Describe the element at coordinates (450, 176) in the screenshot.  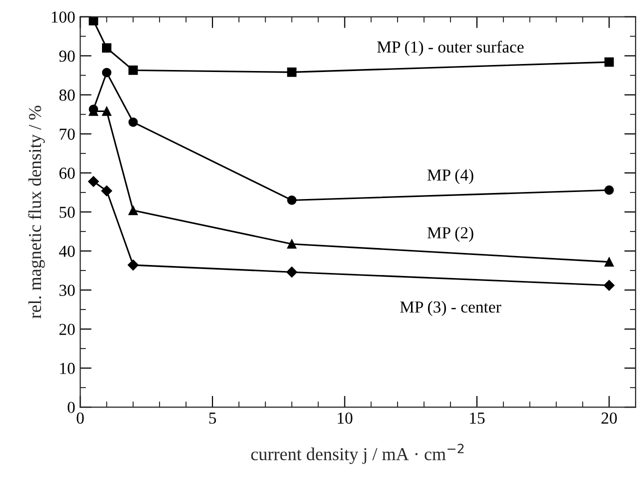
I see `series-label: MP (4)` at that location.